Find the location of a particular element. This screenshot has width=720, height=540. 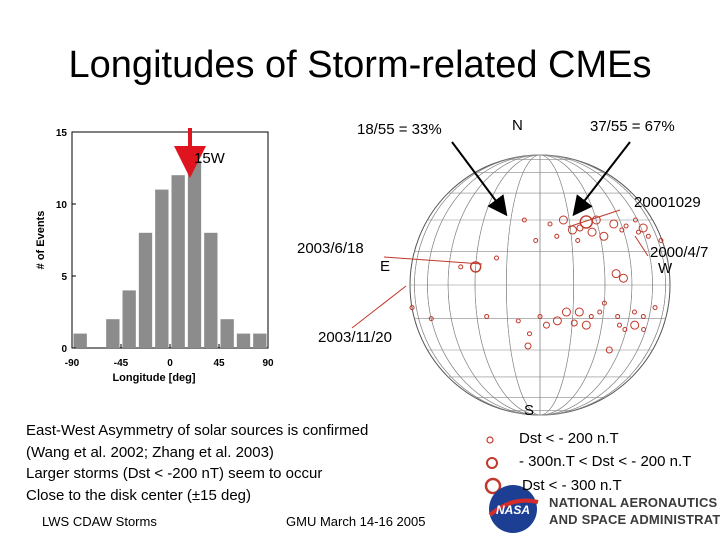

nasa-logo-line1: NATIONAL AERONAUTICS is located at coordinates (633, 502).